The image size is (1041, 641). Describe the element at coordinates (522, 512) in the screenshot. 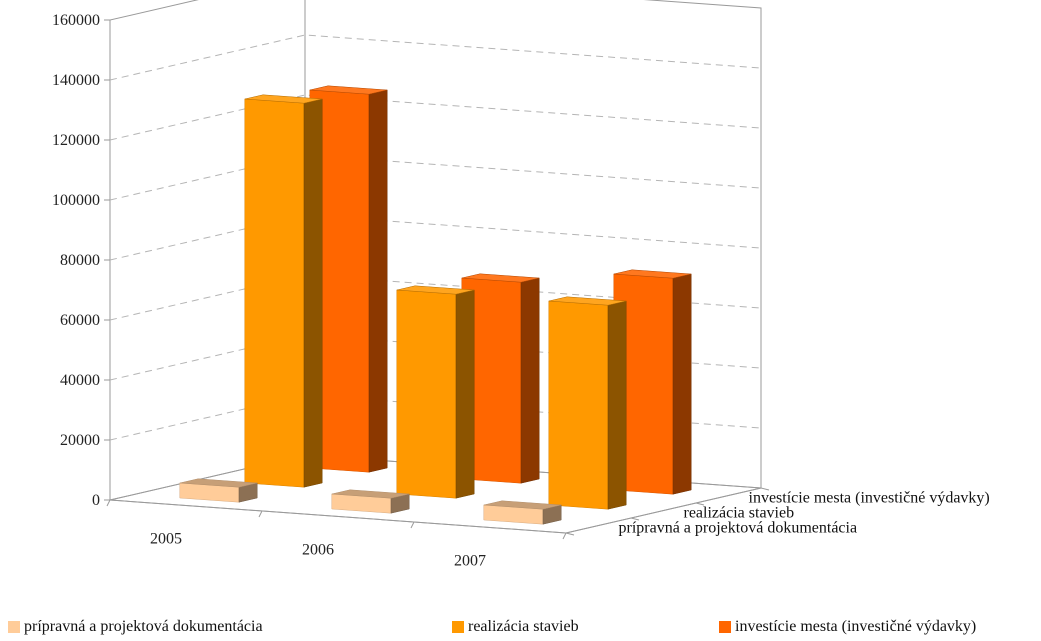

I see `bar-1-2007` at that location.